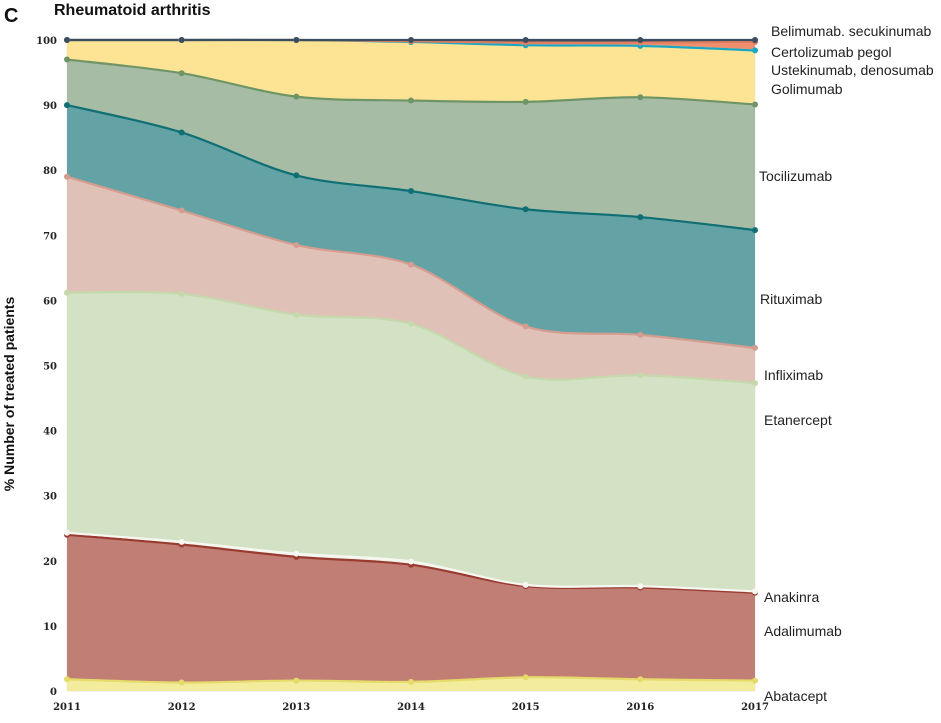  I want to click on point-rituximab-2013, so click(296, 175).